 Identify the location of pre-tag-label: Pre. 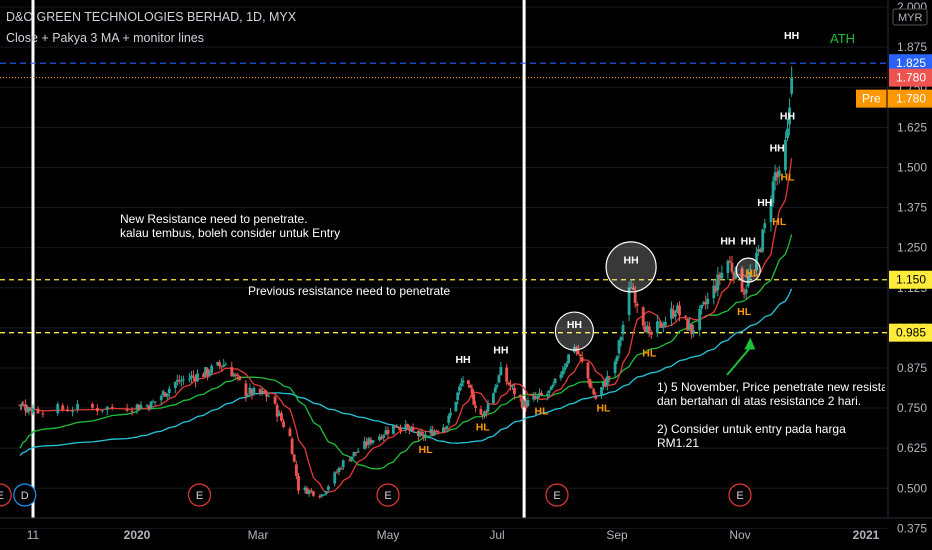
(871, 99).